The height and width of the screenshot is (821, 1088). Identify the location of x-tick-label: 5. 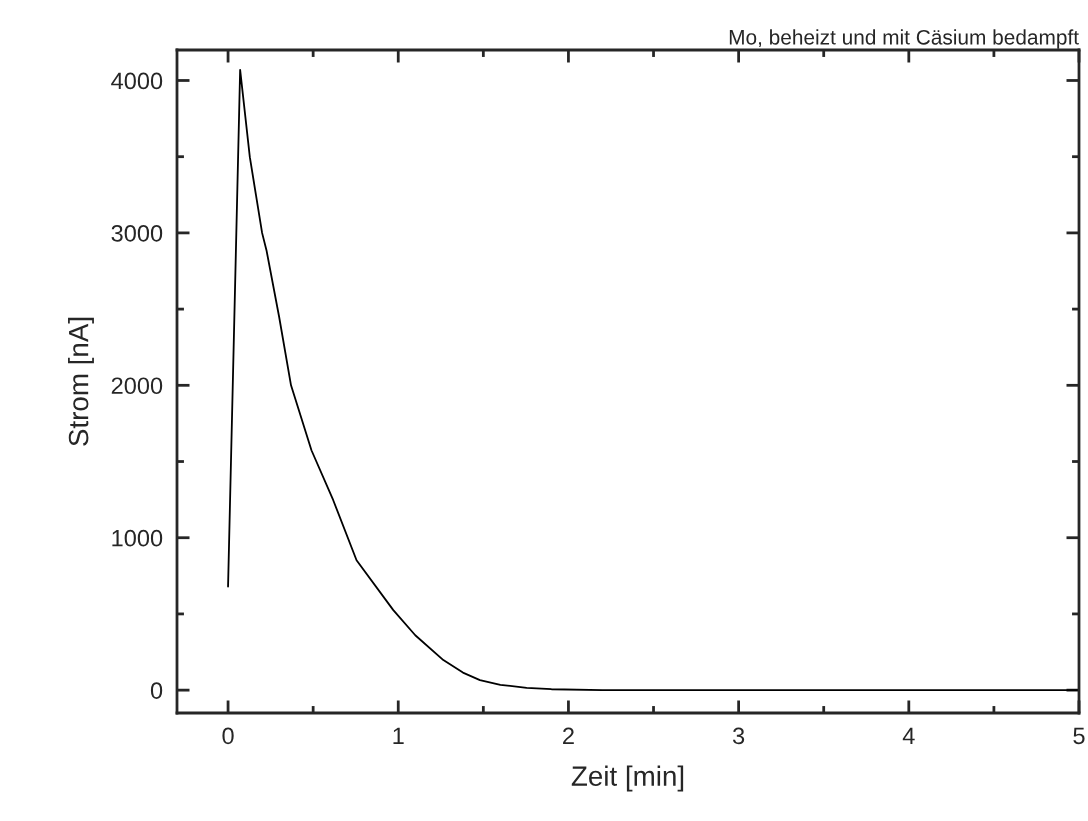
(1079, 736).